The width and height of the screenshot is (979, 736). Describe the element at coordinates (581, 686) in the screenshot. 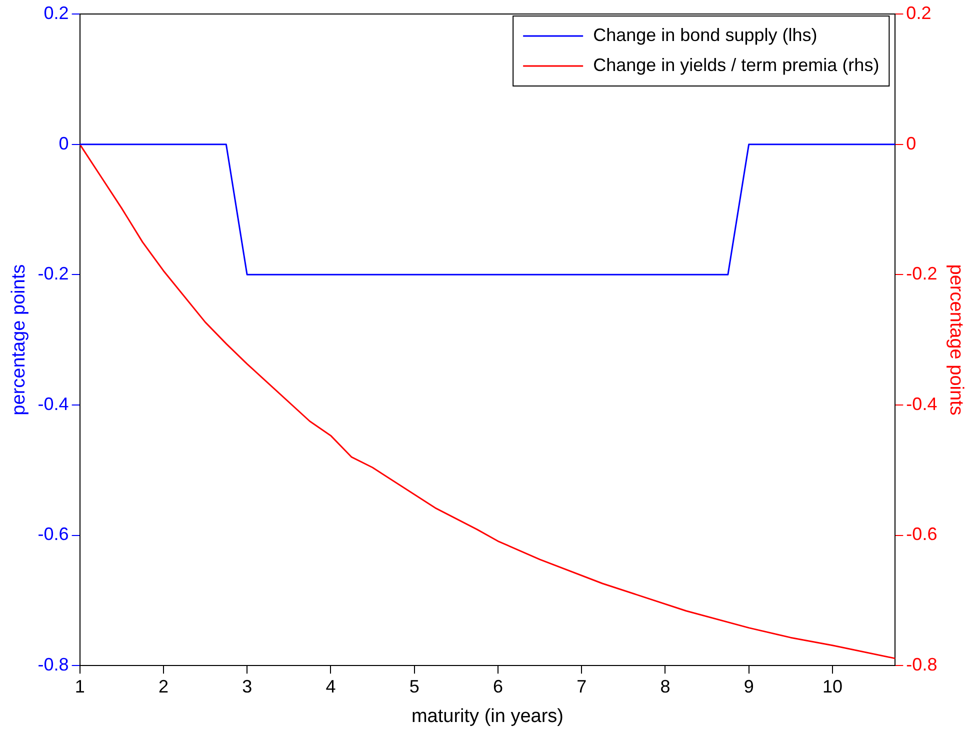

I see `x-tick-label: 7` at that location.